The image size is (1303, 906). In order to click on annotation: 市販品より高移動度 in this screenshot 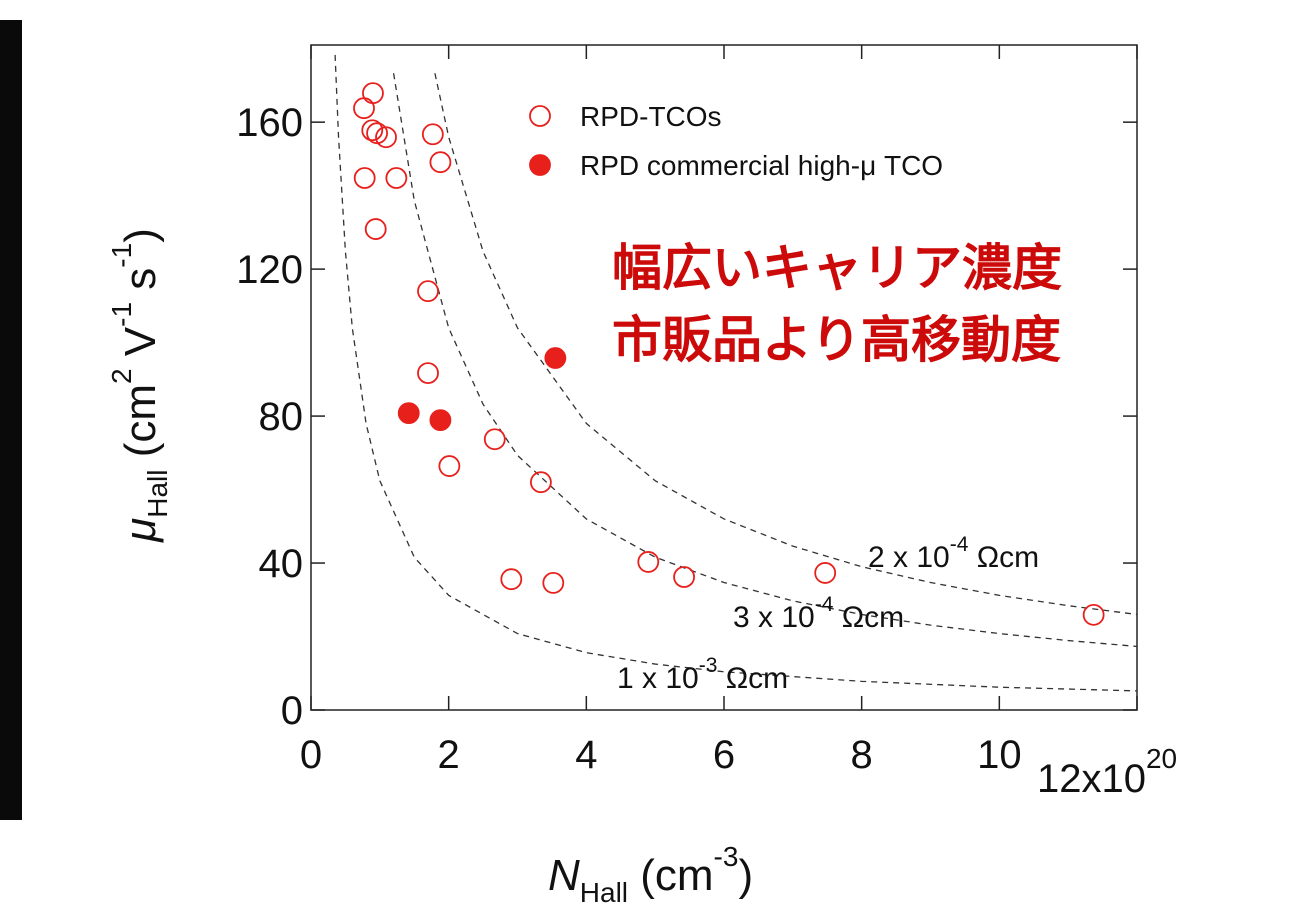, I will do `click(836, 340)`.